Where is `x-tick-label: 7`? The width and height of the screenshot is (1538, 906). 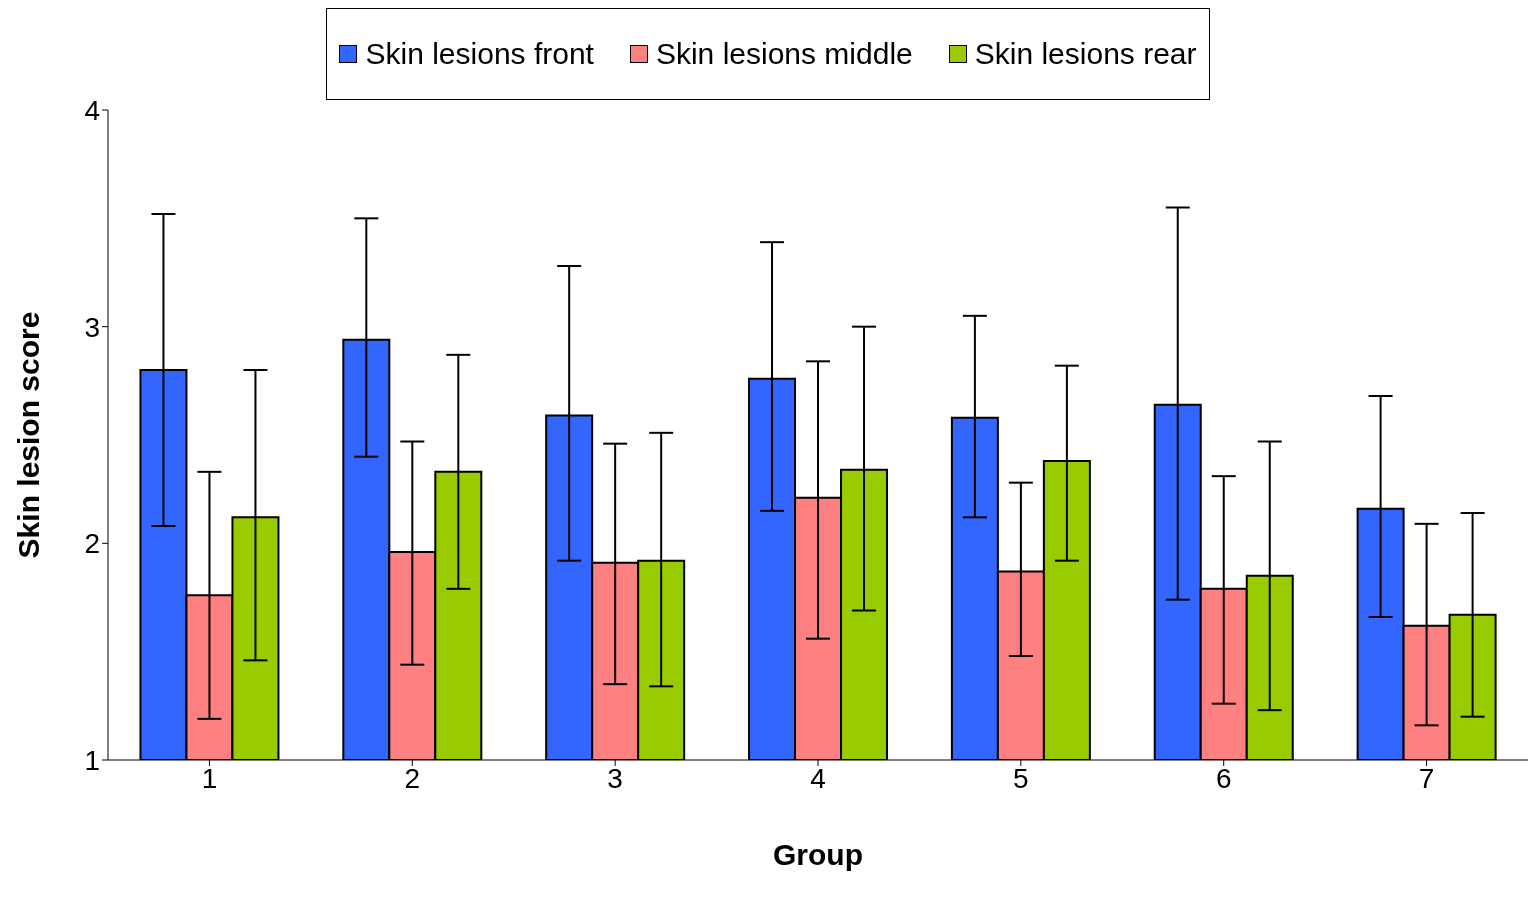 x-tick-label: 7 is located at coordinates (1426, 778).